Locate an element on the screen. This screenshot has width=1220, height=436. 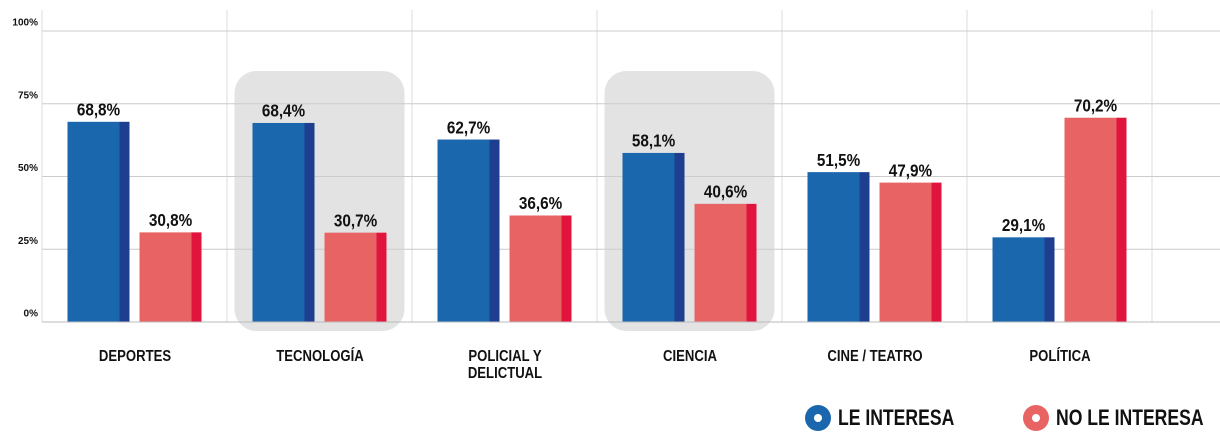
x-tick-label: TECNOLOGÍA is located at coordinates (319, 356).